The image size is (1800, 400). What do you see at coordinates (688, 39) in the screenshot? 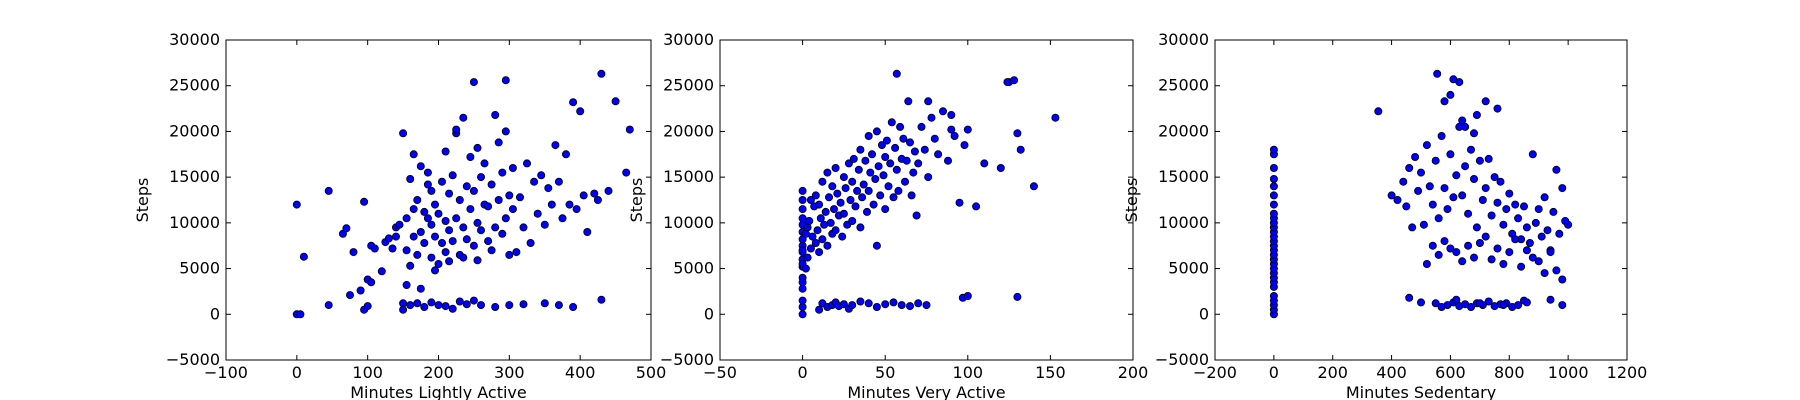
I see `y-tick-label: 30000` at bounding box center [688, 39].